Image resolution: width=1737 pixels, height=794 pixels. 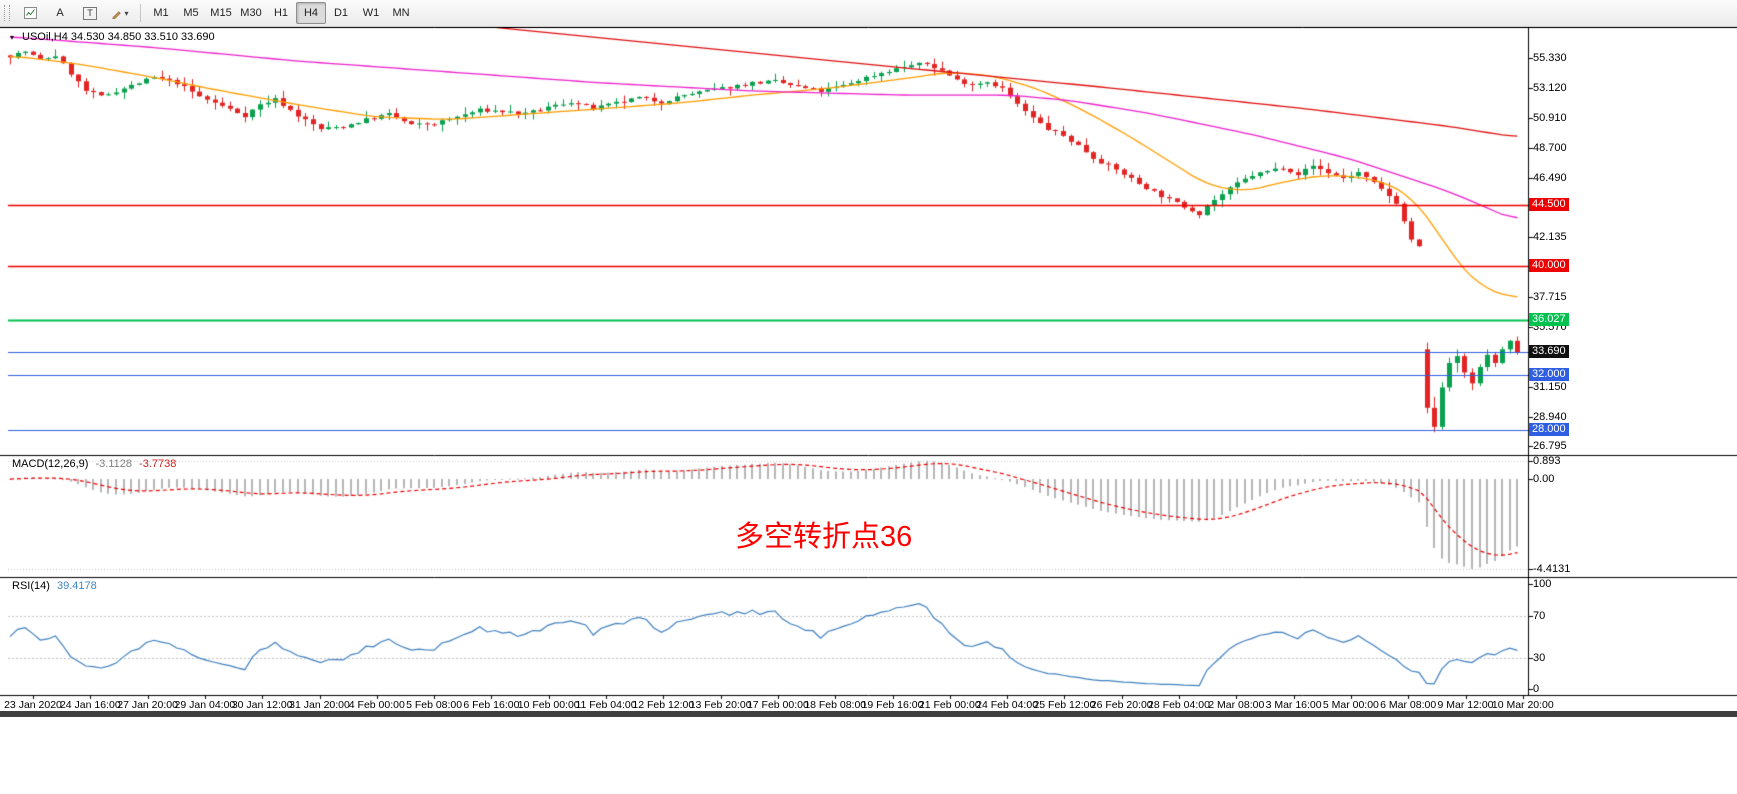 I want to click on time-axis-label: 31 Jan 20:00, so click(x=319, y=705).